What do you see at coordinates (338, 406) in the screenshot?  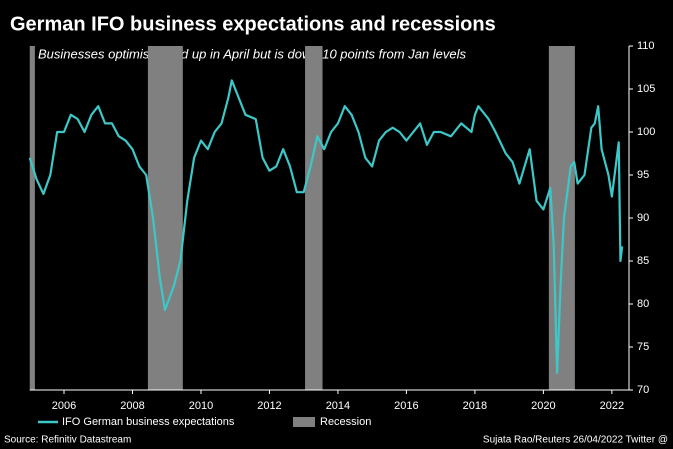 I see `x-tick-label: 2014` at bounding box center [338, 406].